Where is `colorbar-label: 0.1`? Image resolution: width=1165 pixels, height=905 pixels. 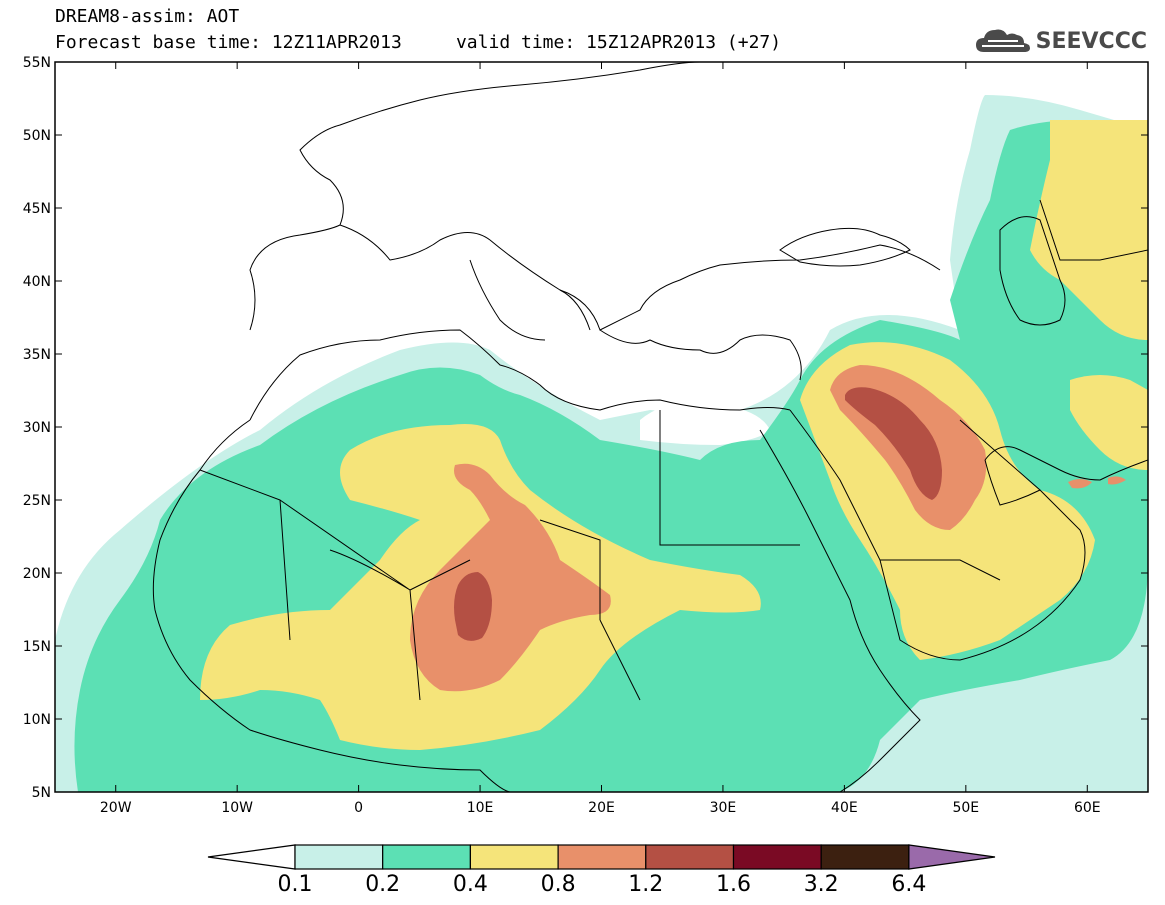 colorbar-label: 0.1 is located at coordinates (295, 884).